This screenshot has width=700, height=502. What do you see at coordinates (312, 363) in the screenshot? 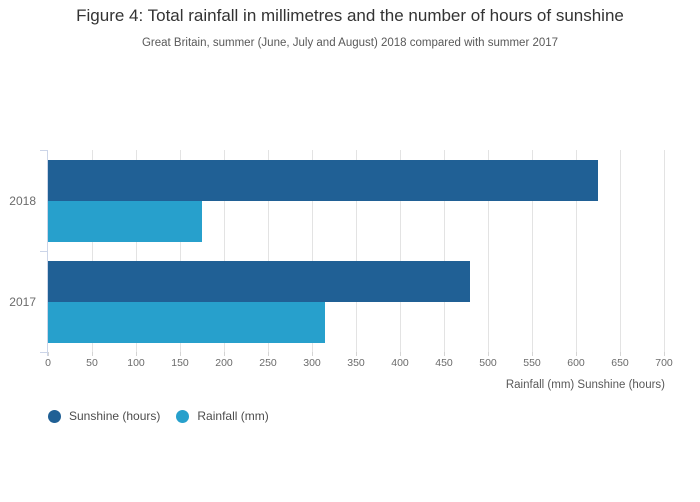
I see `x-tick-label-300: 300` at bounding box center [312, 363].